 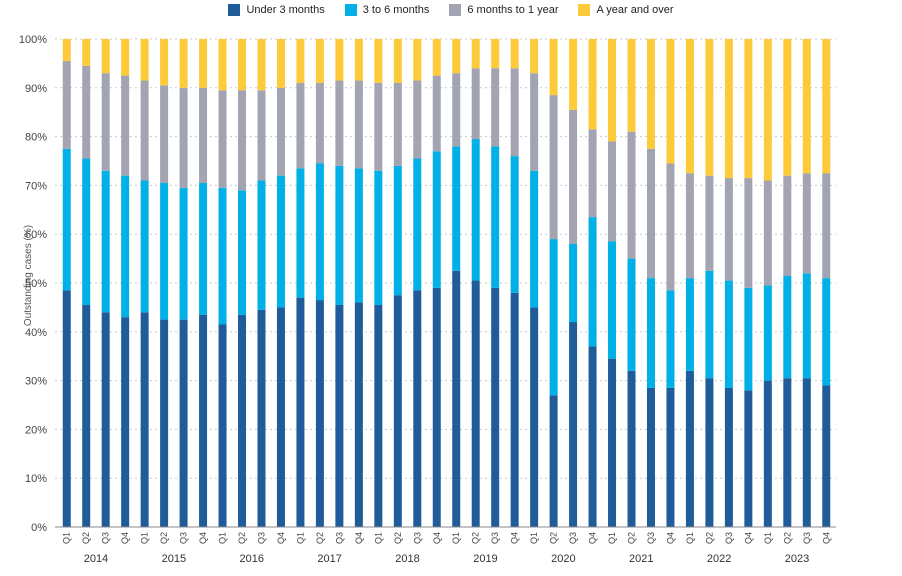 What do you see at coordinates (36, 235) in the screenshot?
I see `y-tick-label: 60%` at bounding box center [36, 235].